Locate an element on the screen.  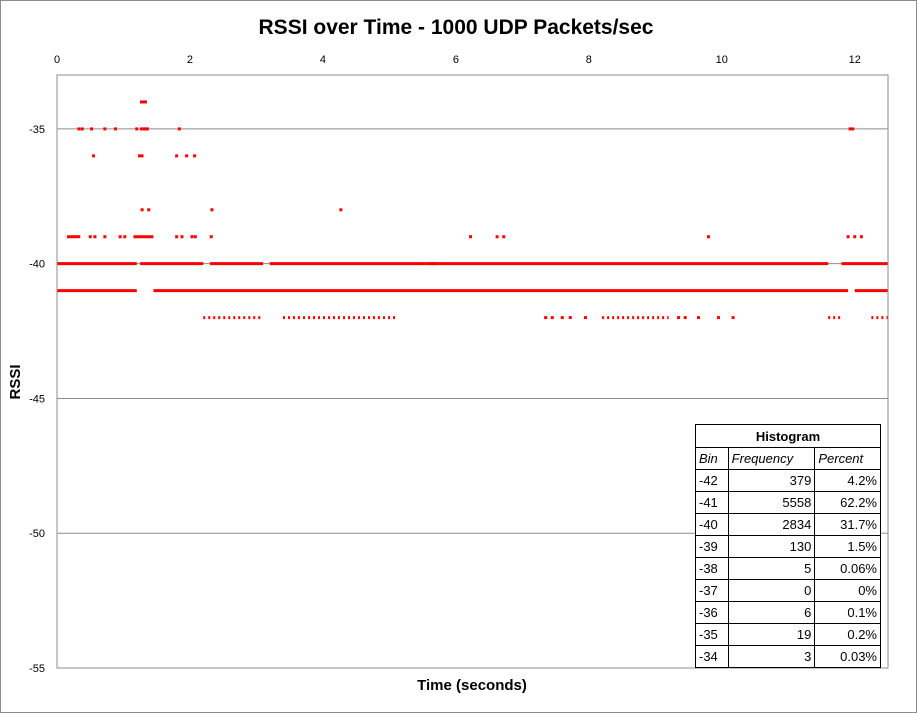
y-axis-title: RSSI is located at coordinates (15, 381).